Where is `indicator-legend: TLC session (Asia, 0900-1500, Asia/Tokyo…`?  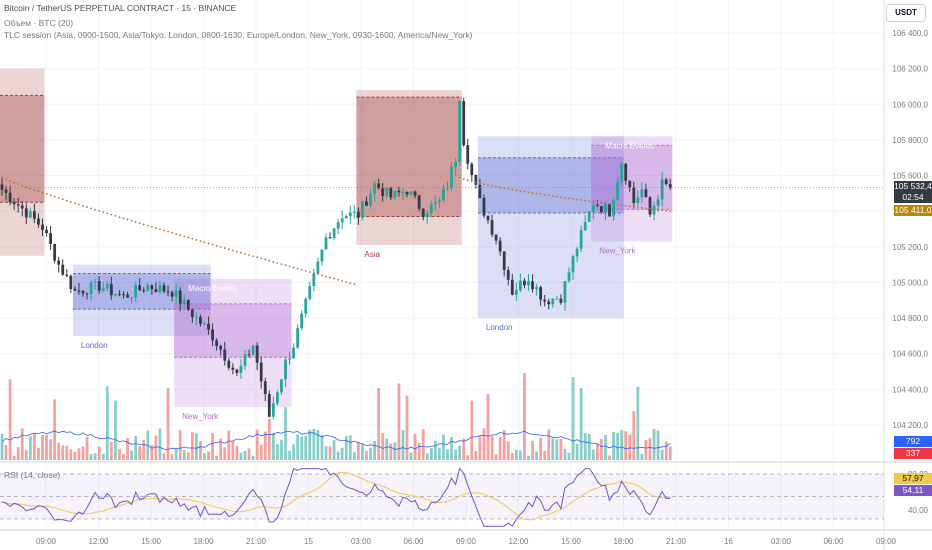
indicator-legend: TLC session (Asia, 0900-1500, Asia/Tokyo… is located at coordinates (238, 35).